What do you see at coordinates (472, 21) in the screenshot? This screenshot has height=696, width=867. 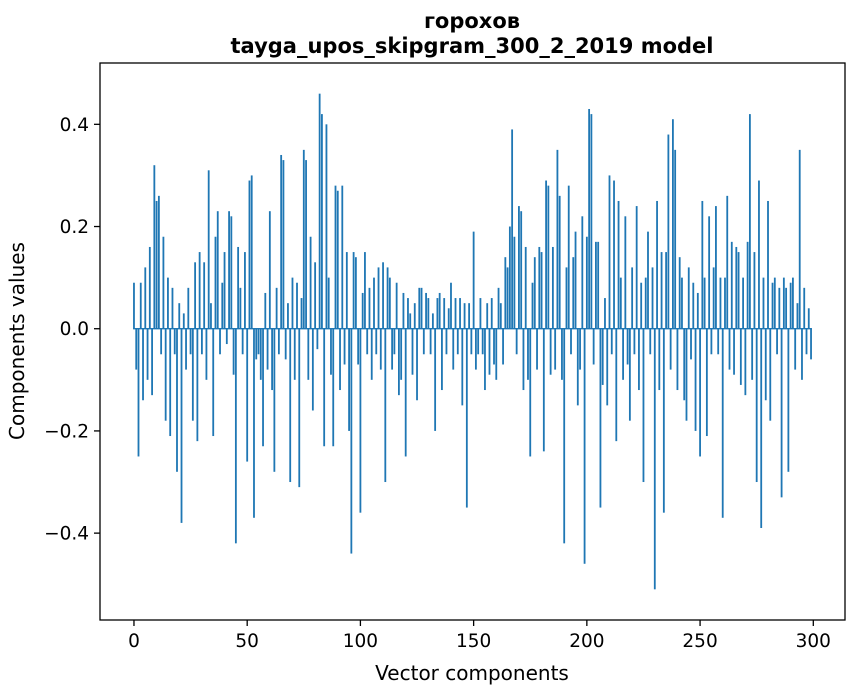 I see `chart-title: горохов` at bounding box center [472, 21].